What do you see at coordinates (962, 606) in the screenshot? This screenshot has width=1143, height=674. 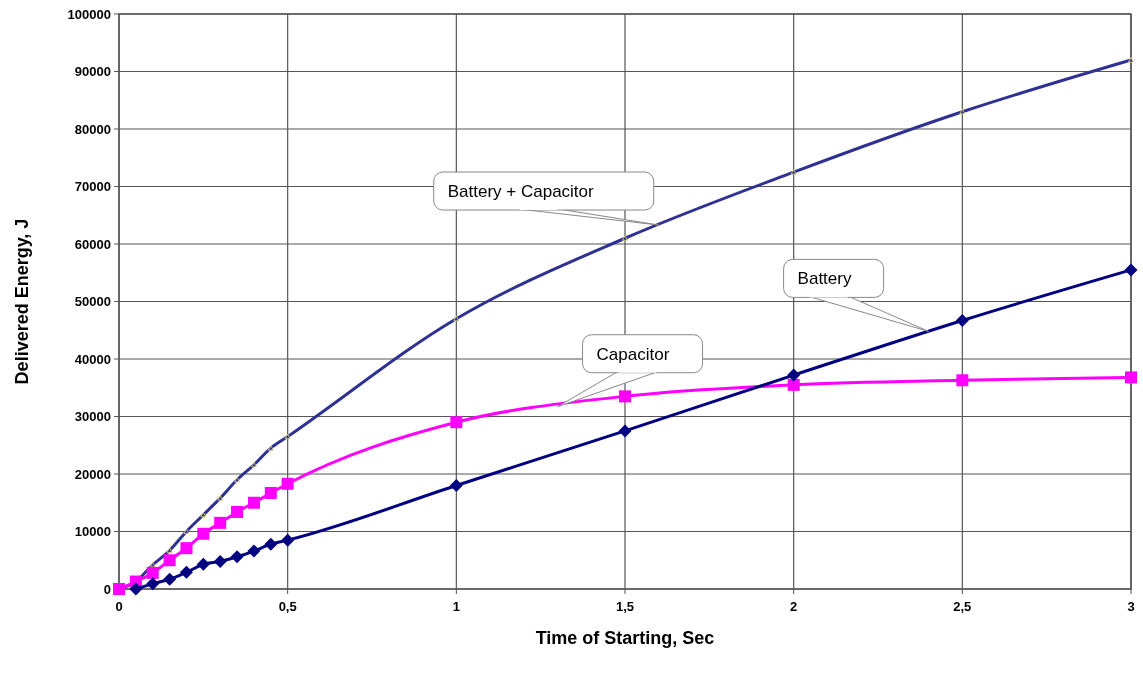 I see `x-tick-label: 2,5` at bounding box center [962, 606].